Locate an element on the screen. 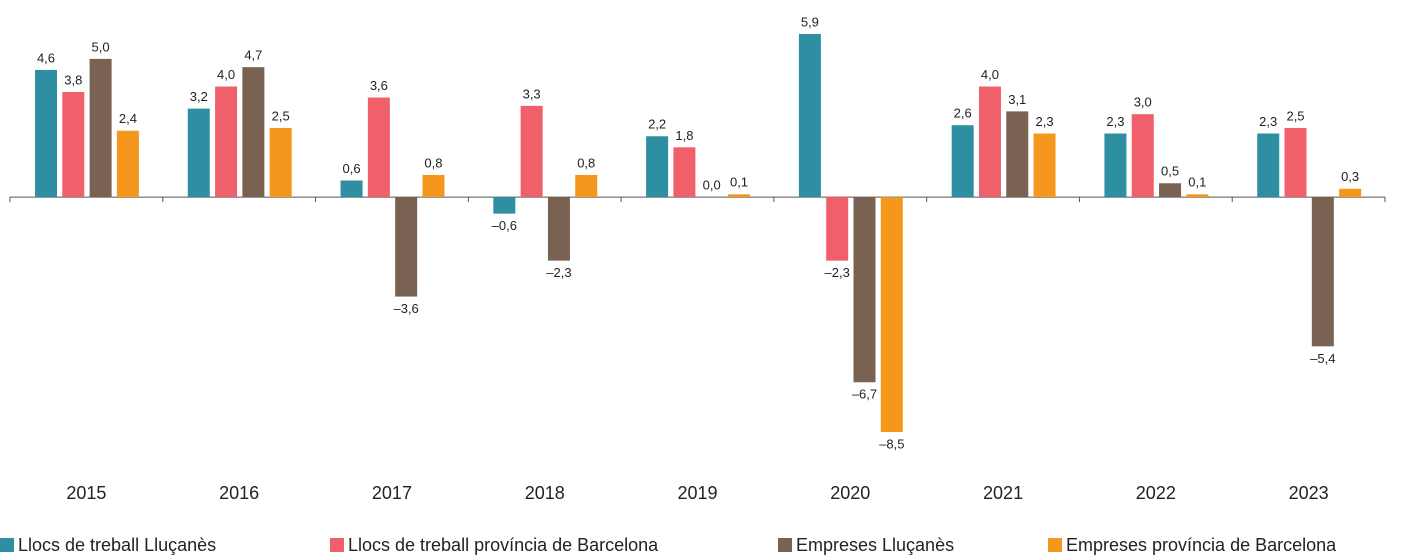 Image resolution: width=1402 pixels, height=560 pixels. value-label: 5,9 is located at coordinates (810, 21).